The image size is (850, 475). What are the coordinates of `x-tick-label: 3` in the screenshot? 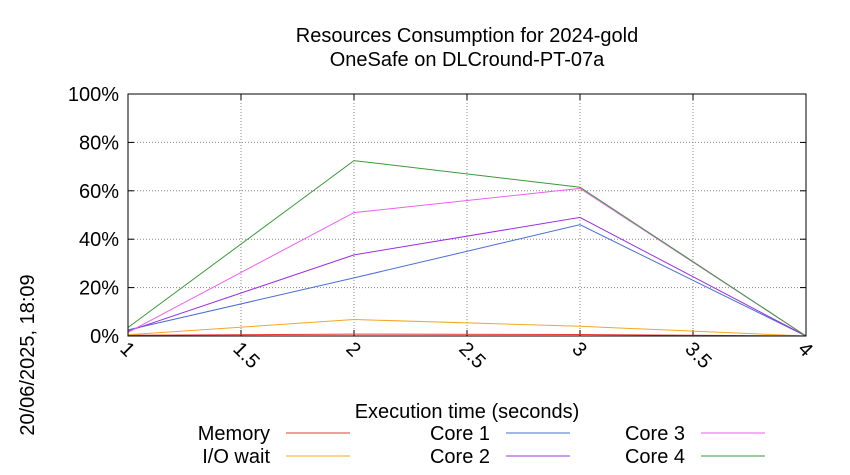 It's located at (578, 349).